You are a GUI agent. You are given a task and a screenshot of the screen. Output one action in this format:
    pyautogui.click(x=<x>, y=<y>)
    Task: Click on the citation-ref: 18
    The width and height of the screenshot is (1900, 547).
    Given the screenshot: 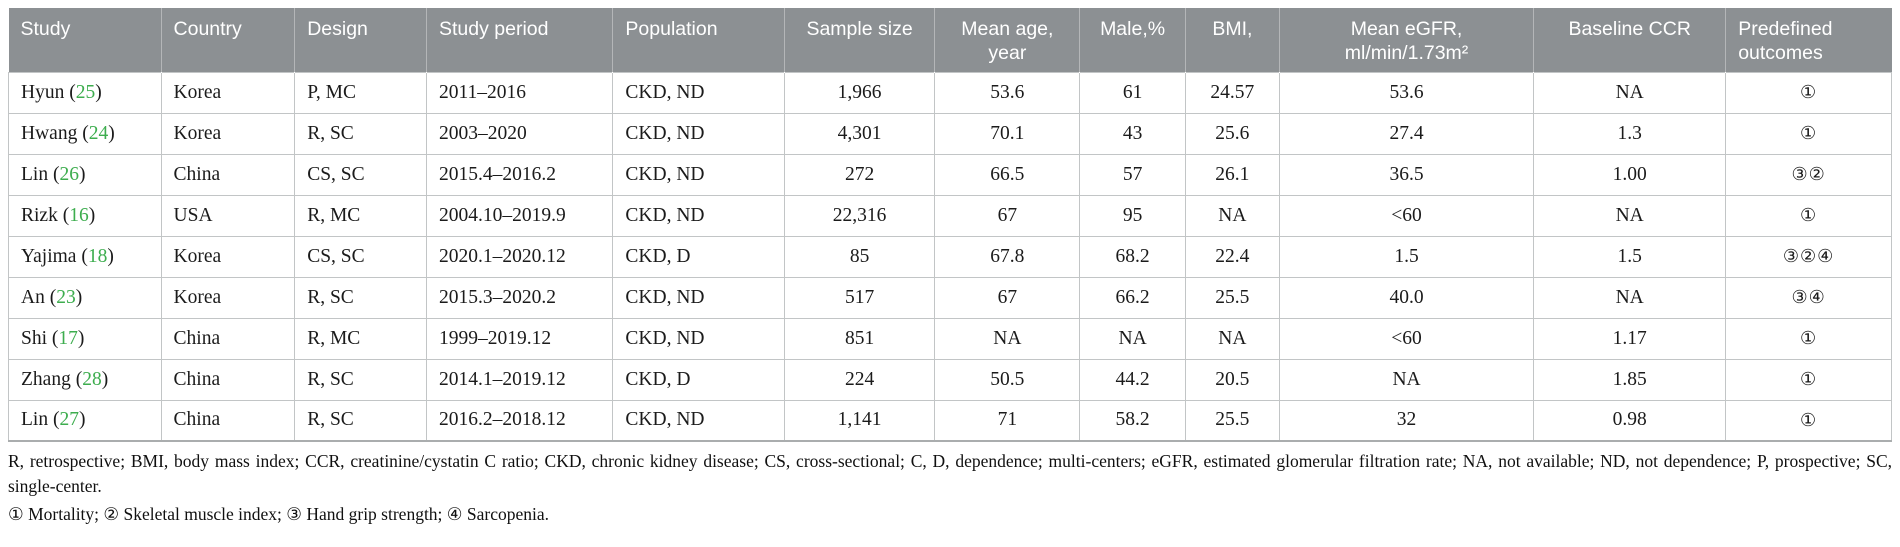 What is the action you would take?
    pyautogui.click(x=97, y=256)
    